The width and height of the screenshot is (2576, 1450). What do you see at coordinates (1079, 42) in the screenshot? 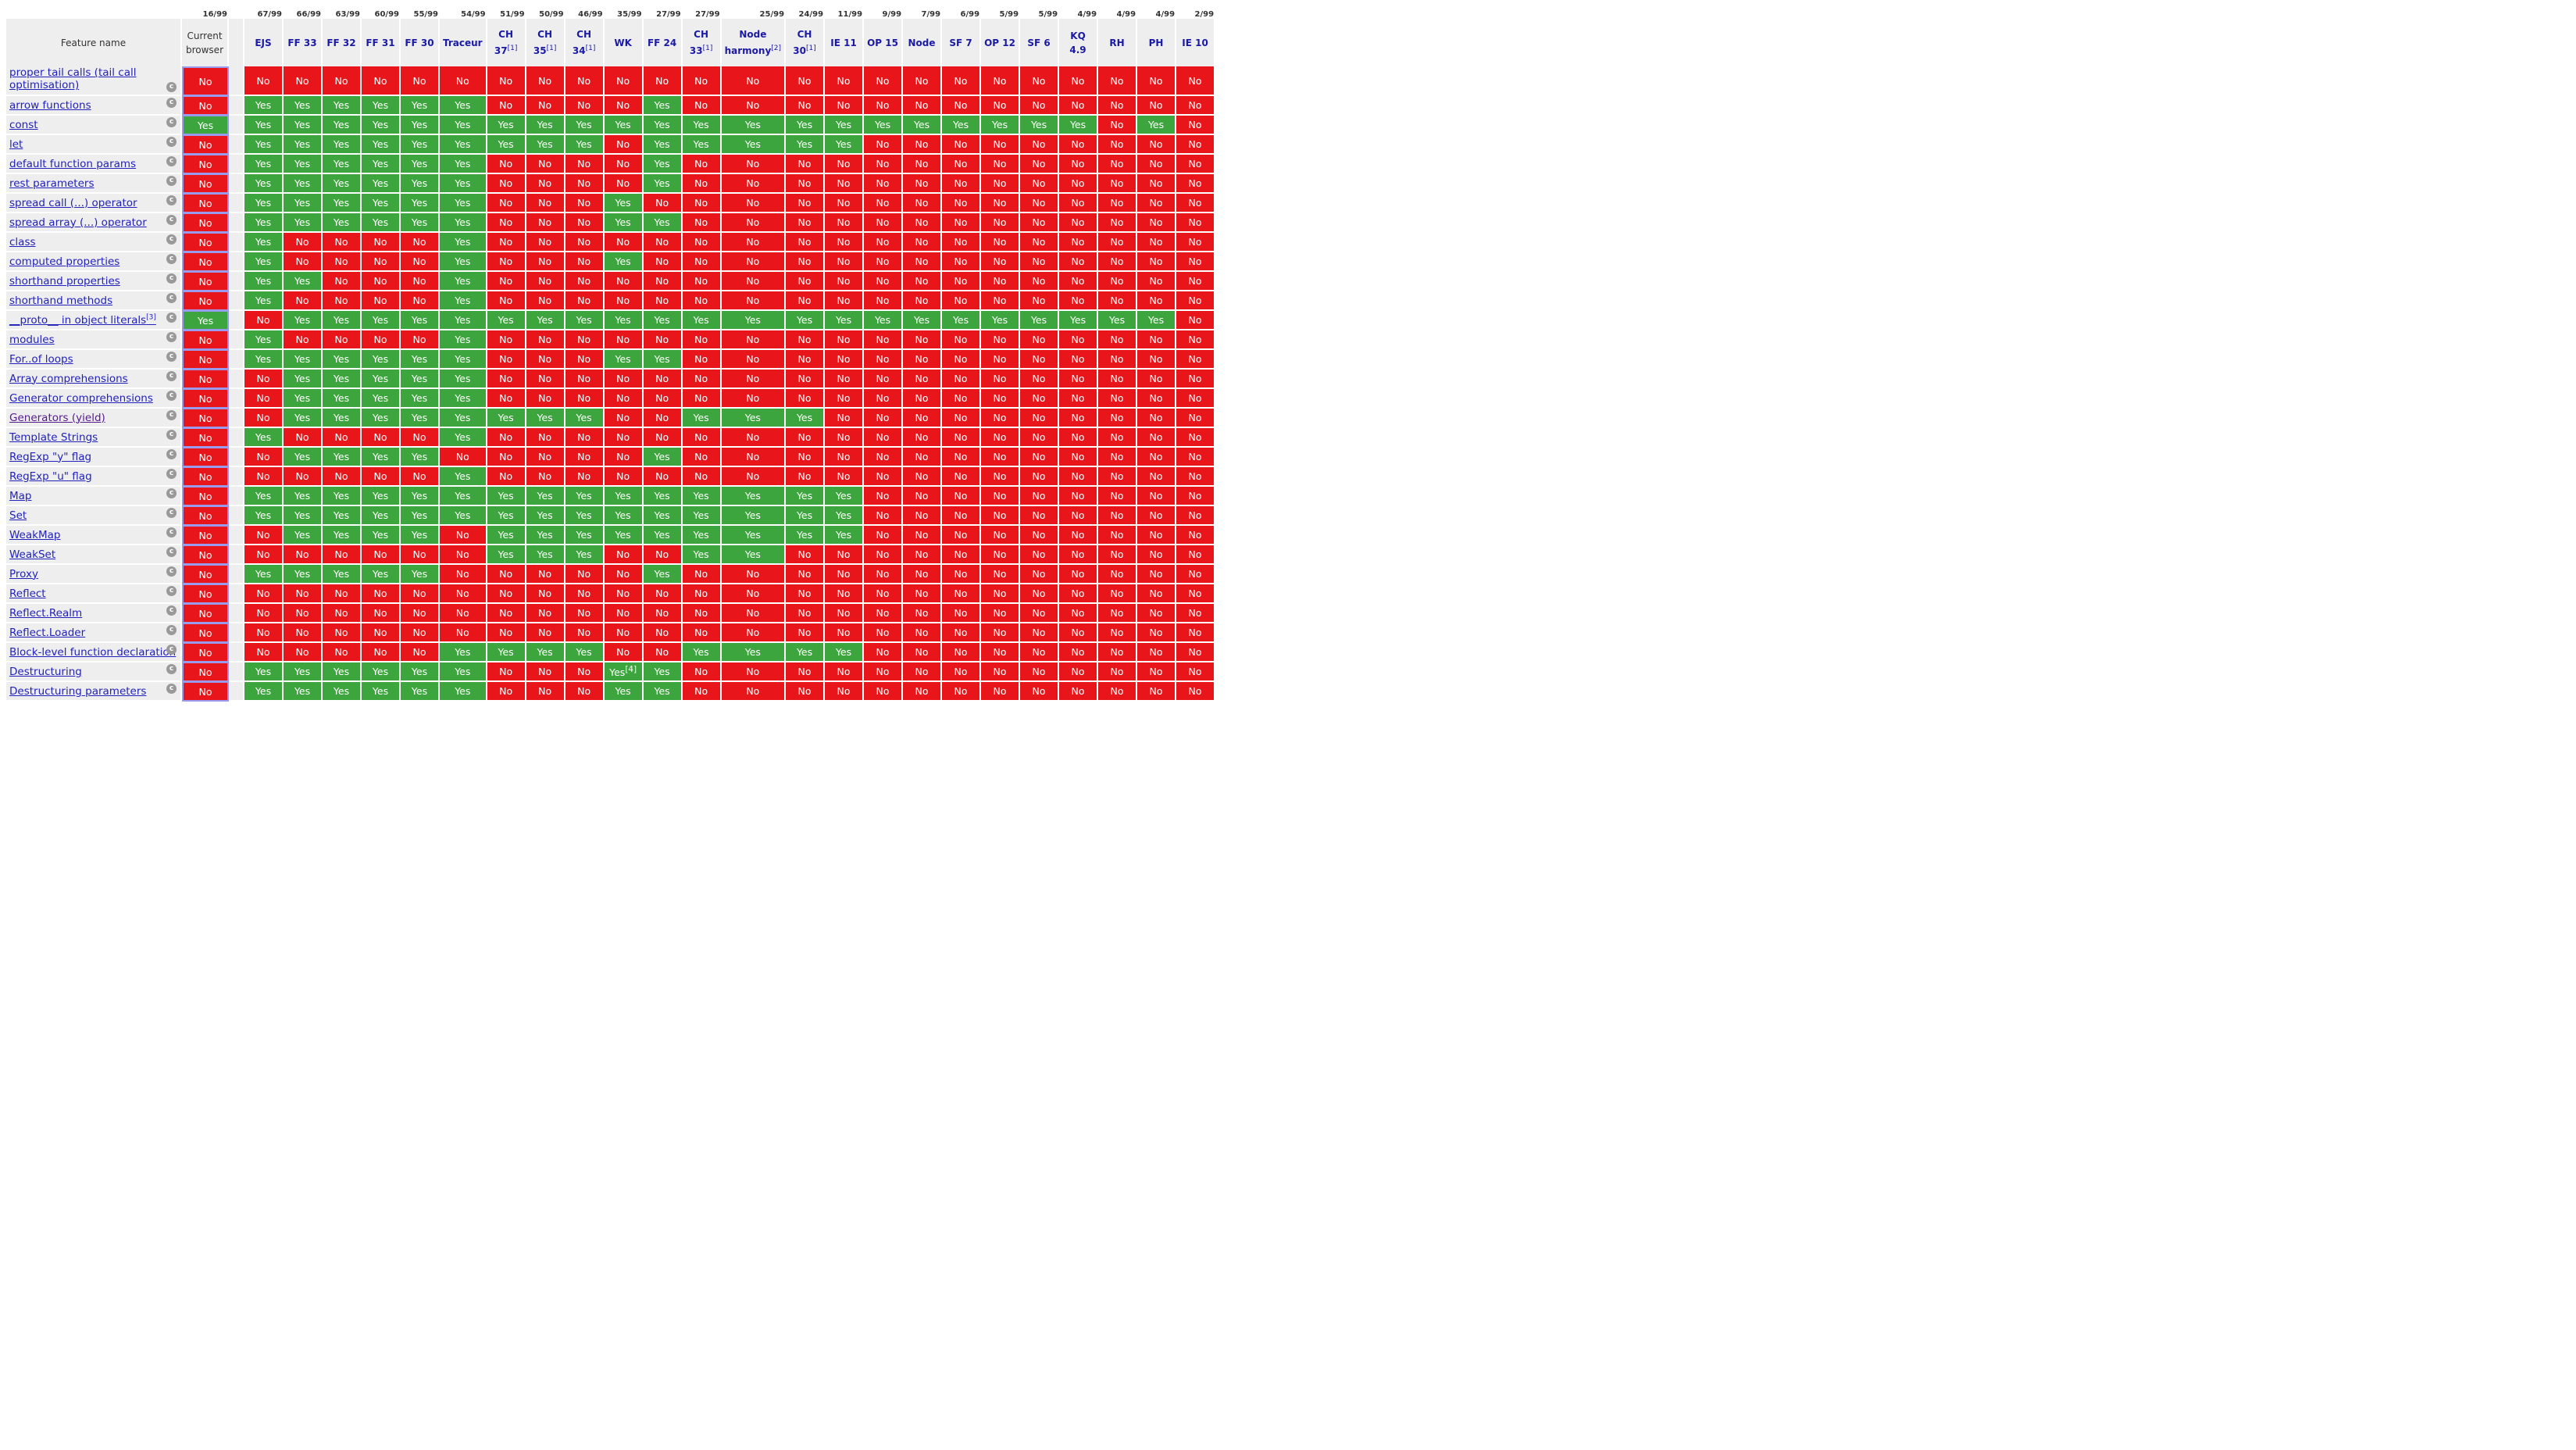
I see `browser-header-kq-4-9: KQ 4.9` at bounding box center [1079, 42].